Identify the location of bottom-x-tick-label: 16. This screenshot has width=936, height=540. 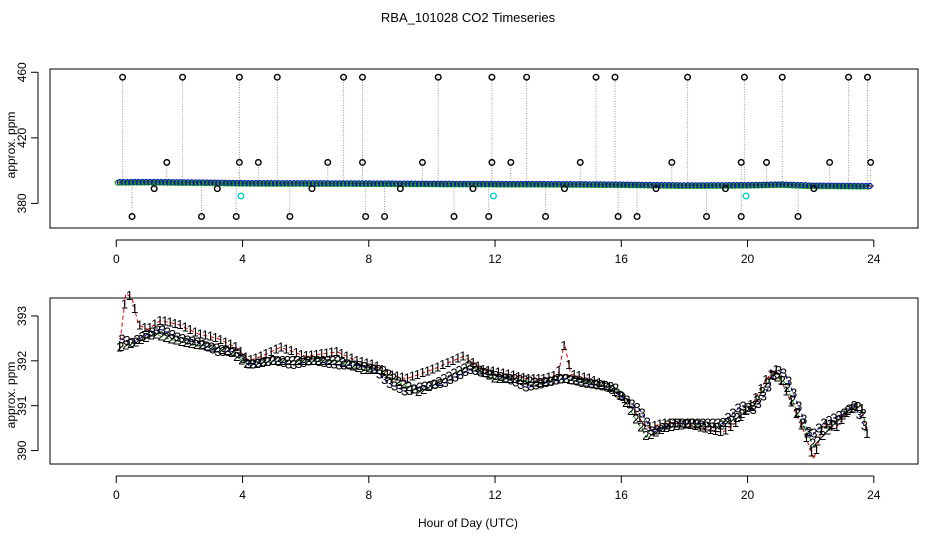
(622, 495).